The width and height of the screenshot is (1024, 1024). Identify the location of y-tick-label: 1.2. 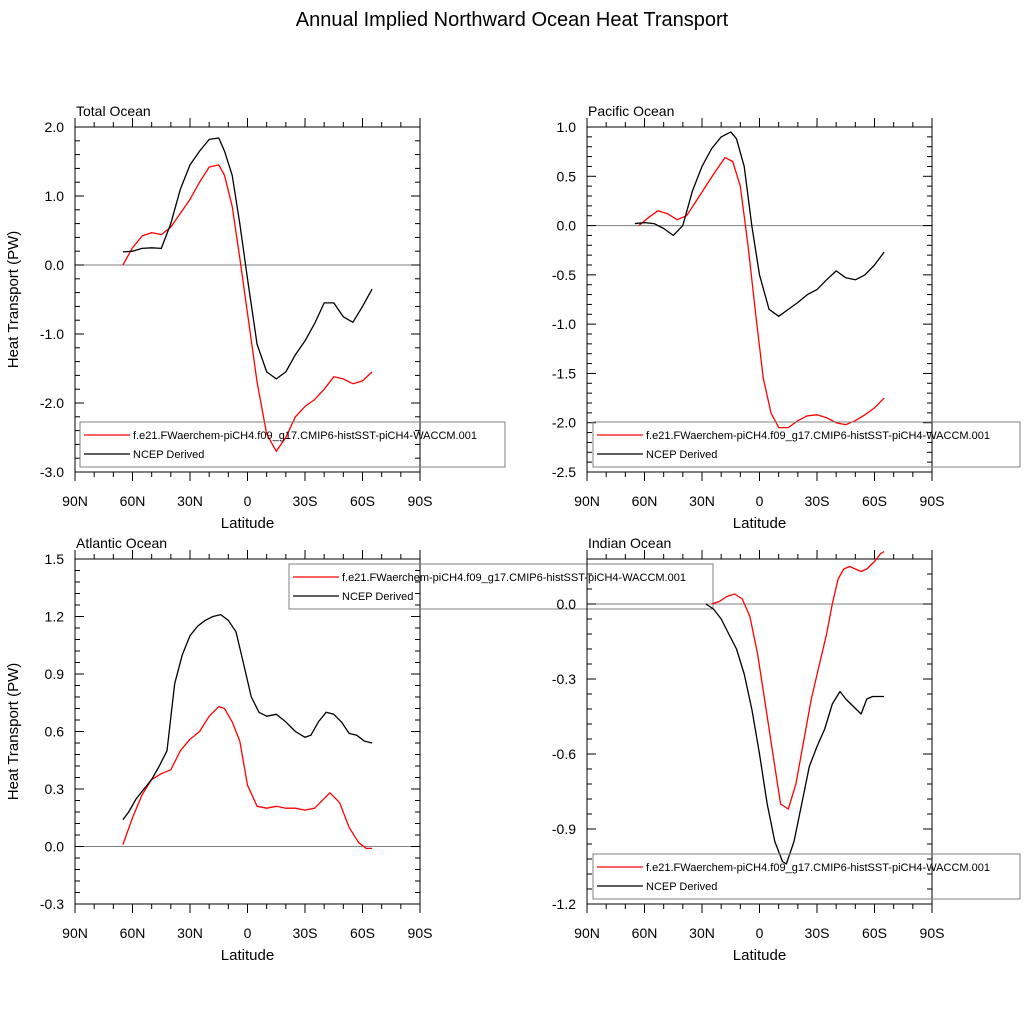
(55, 617).